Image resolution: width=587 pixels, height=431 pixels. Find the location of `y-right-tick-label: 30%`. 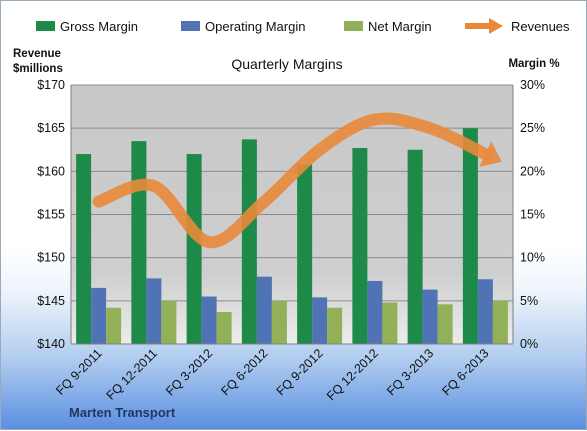

y-right-tick-label: 30% is located at coordinates (532, 85).